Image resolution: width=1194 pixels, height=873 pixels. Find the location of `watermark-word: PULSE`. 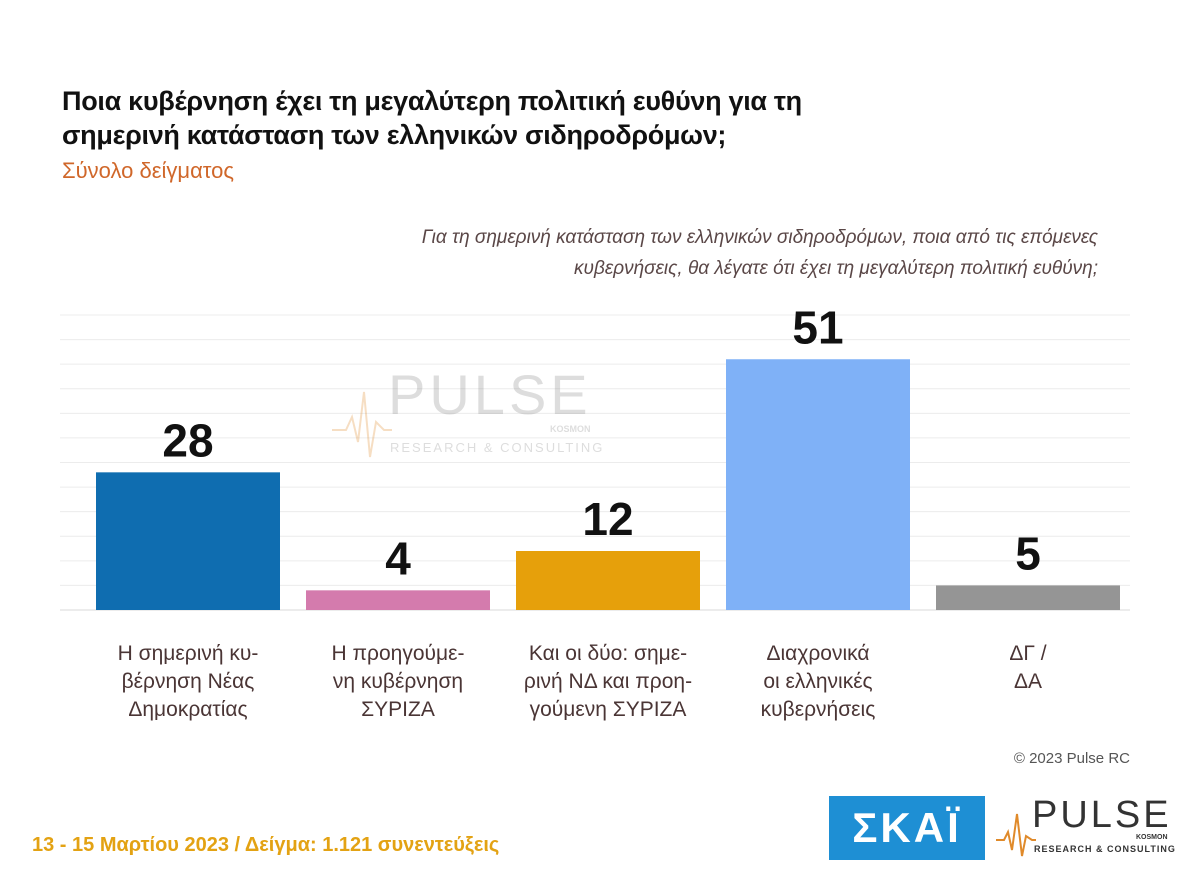

watermark-word: PULSE is located at coordinates (490, 394).